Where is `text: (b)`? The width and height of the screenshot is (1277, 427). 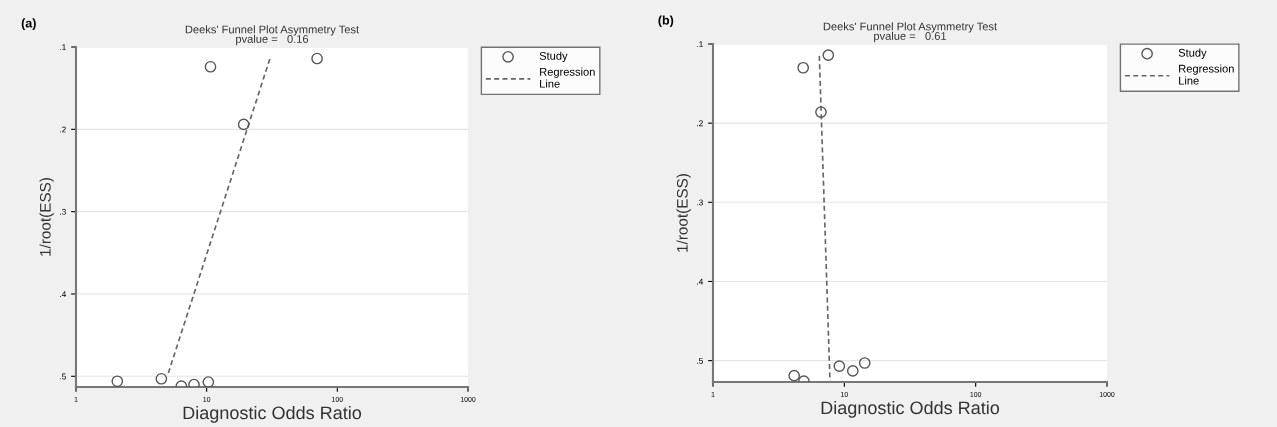
text: (b) is located at coordinates (666, 21).